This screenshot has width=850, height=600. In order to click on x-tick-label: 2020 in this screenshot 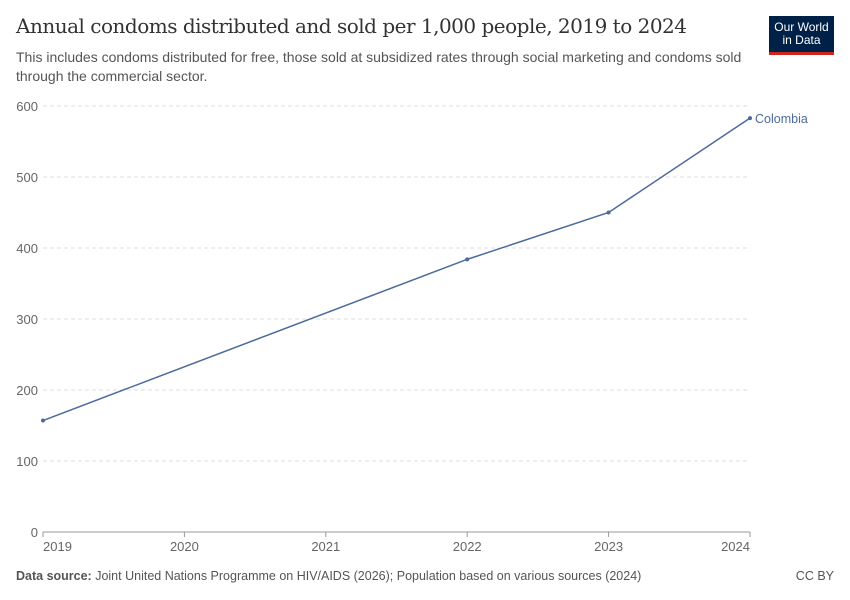, I will do `click(184, 546)`.